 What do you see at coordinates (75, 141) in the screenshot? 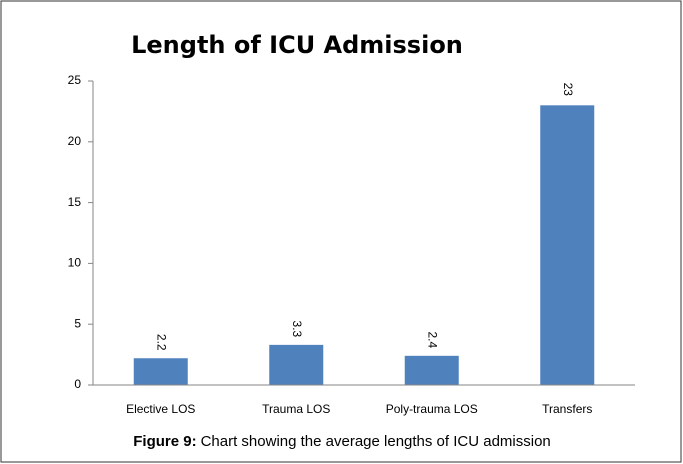
I see `y-tick-label: 20` at bounding box center [75, 141].